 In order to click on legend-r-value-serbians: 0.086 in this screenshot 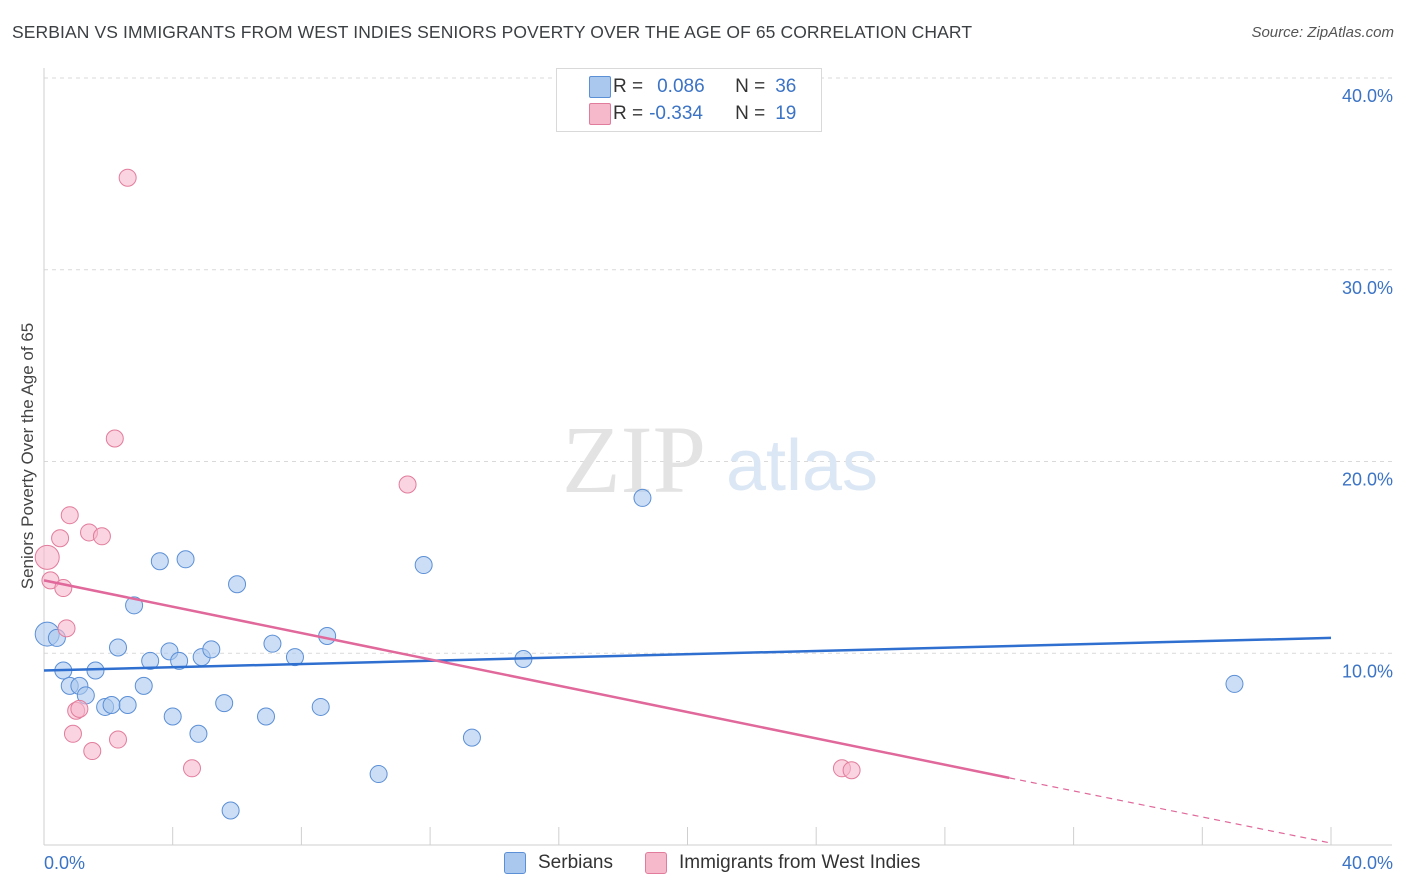, I will do `click(681, 86)`.